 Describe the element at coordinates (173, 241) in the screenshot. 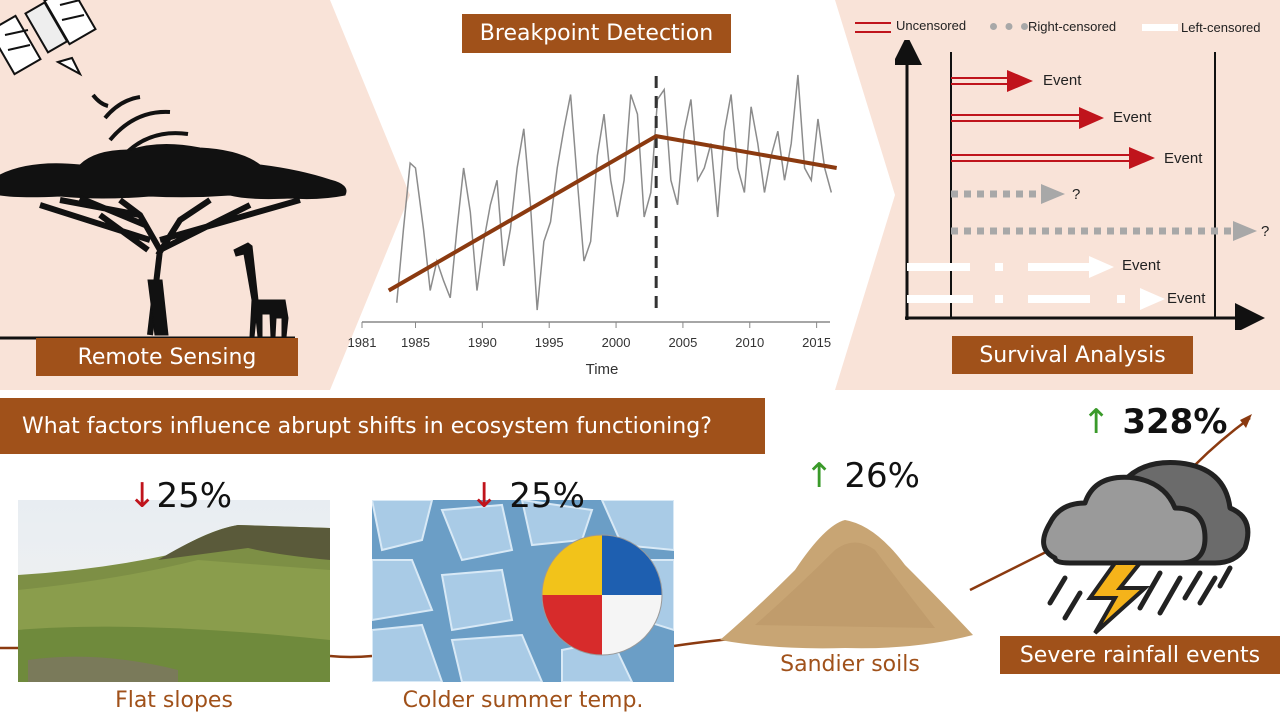

I see `acacia-tree-icon` at that location.